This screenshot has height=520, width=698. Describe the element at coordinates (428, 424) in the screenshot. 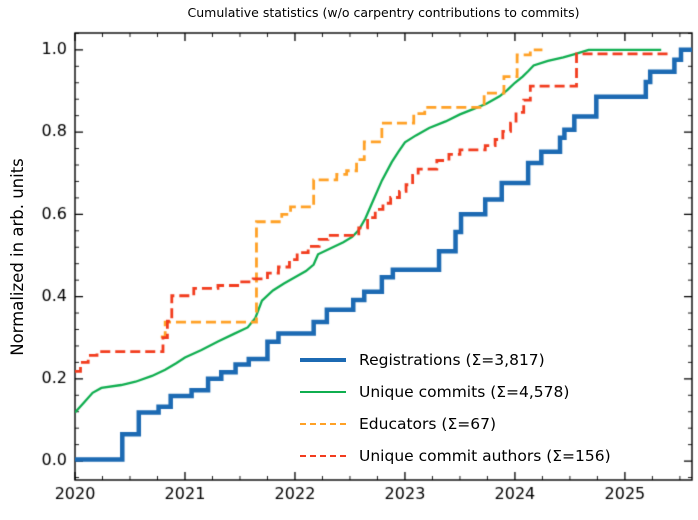

I see `legend-label-educators: Educators (Σ=67)` at that location.